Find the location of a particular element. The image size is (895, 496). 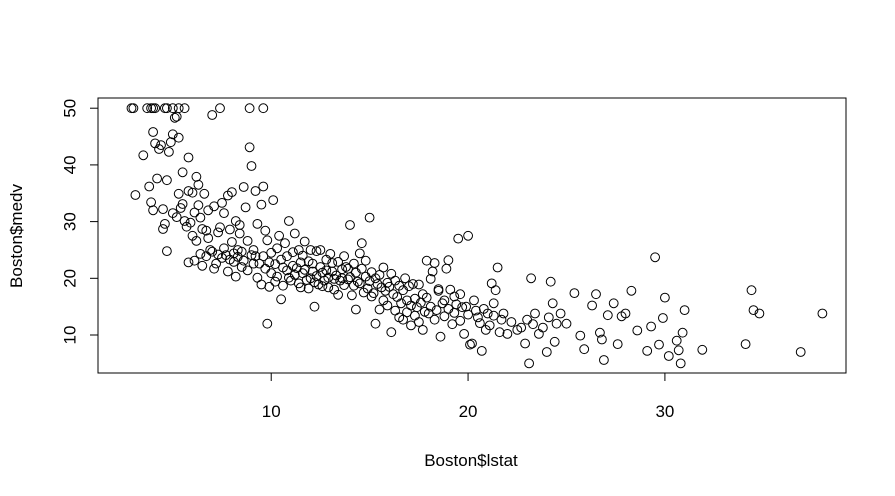

y-axis: 10 20 30 40 50 is located at coordinates (80, 221).